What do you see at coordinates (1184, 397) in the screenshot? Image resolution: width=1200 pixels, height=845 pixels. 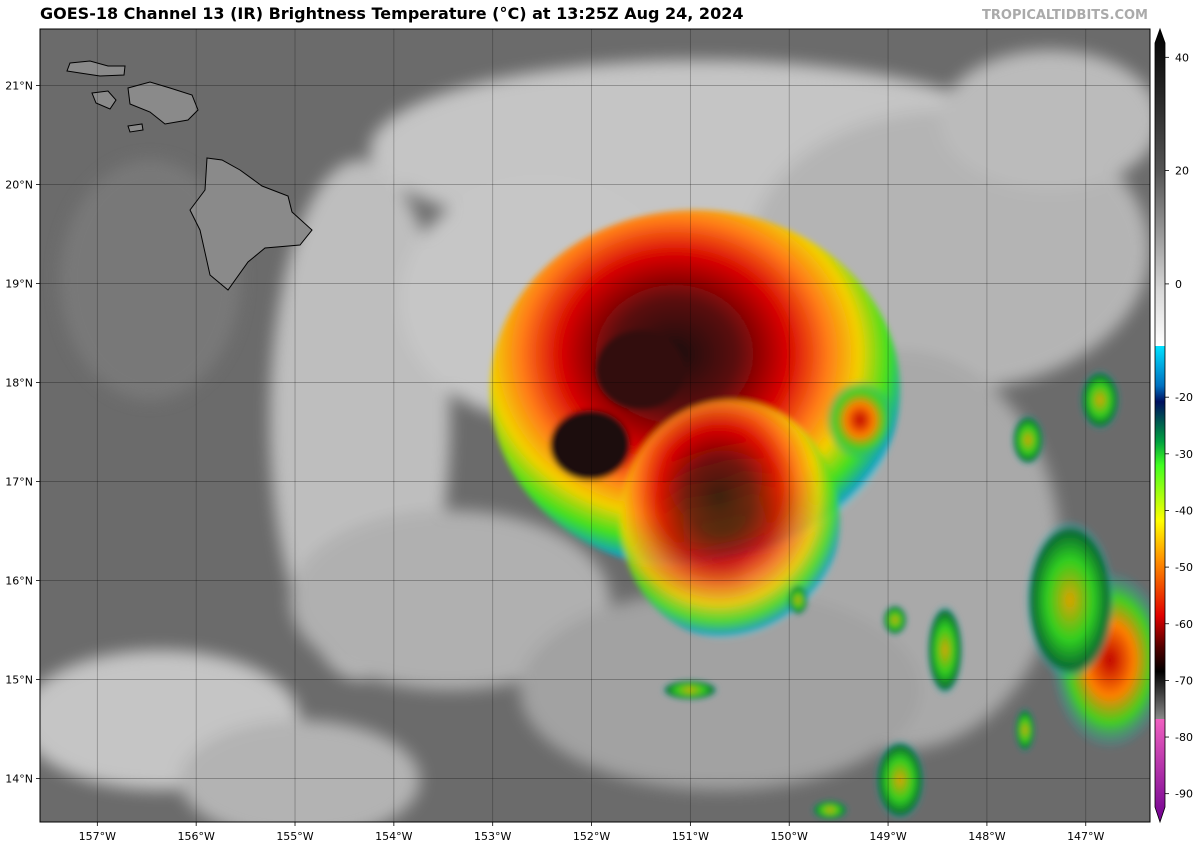 I see `colorbar-tick-label: -20` at bounding box center [1184, 397].